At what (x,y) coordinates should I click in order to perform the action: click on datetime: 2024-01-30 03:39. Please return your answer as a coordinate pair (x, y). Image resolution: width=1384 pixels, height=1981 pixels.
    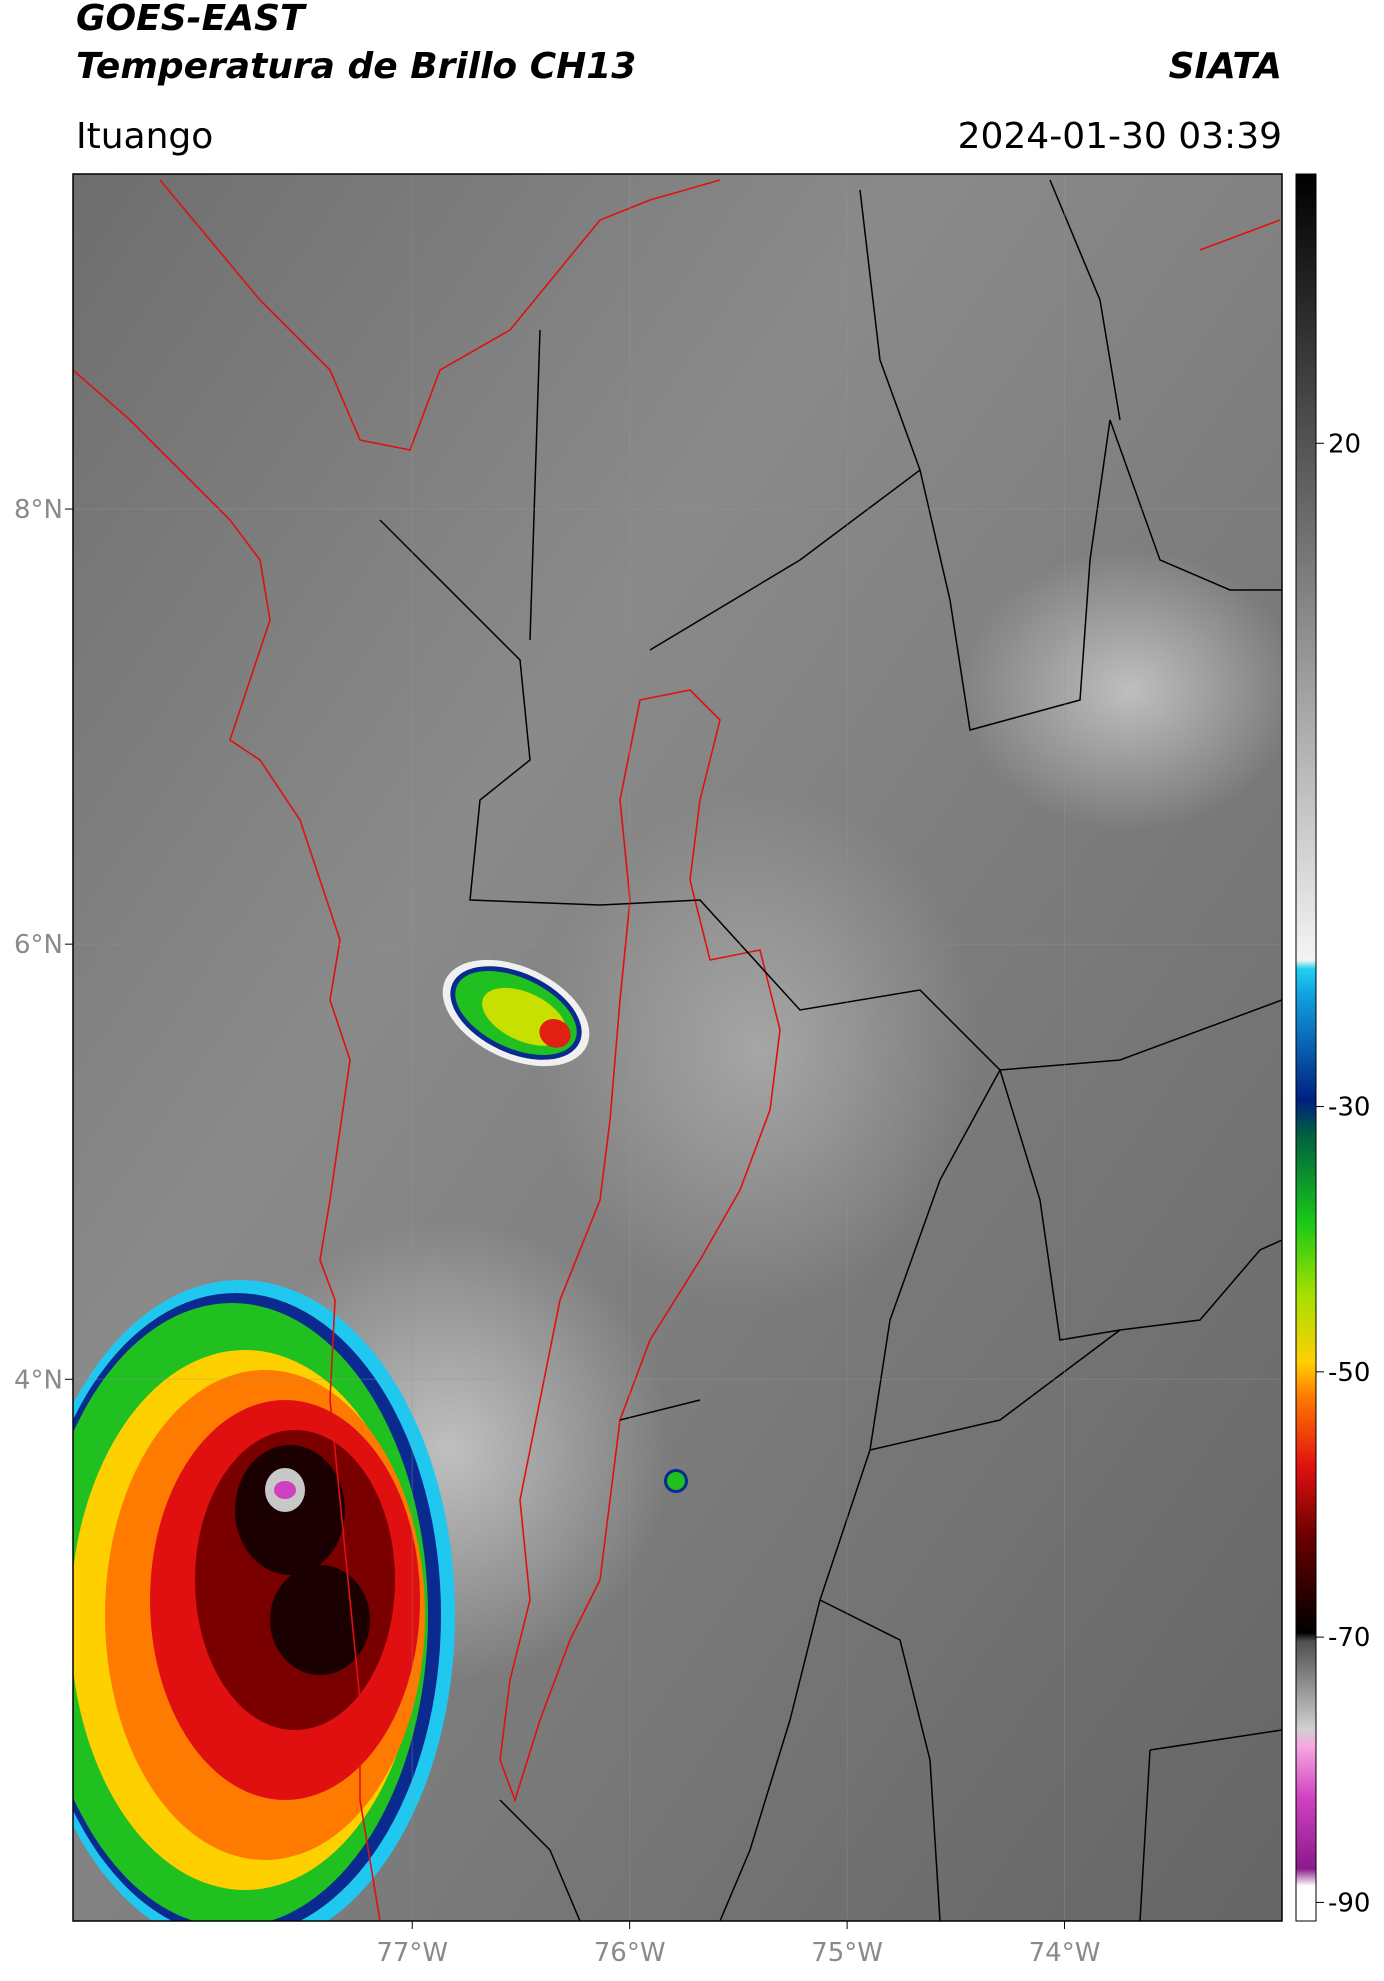
    Looking at the image, I should click on (1120, 136).